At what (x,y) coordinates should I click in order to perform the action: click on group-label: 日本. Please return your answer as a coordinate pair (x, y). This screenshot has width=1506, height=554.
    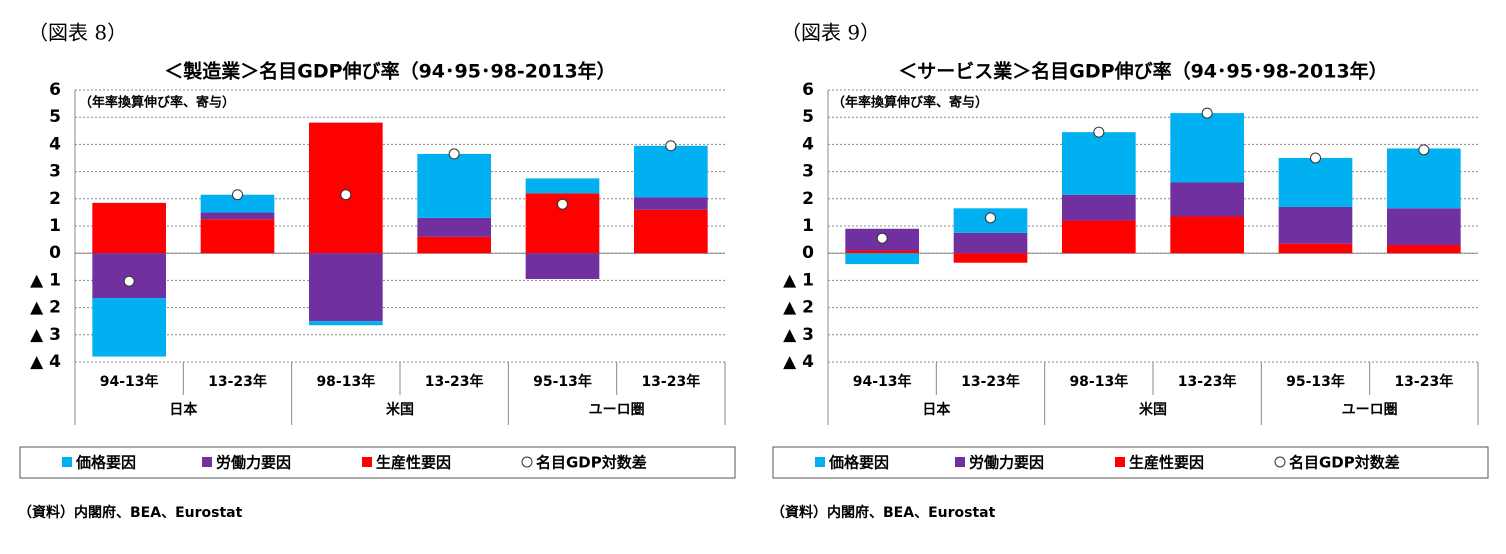
    Looking at the image, I should click on (183, 409).